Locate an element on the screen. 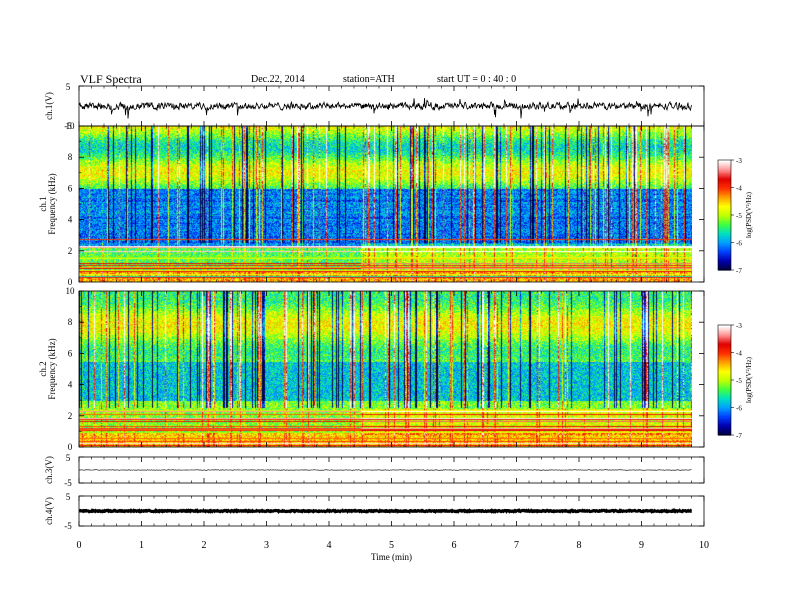 This screenshot has width=792, height=612. spec2-channel-label: ch.2 is located at coordinates (43, 368).